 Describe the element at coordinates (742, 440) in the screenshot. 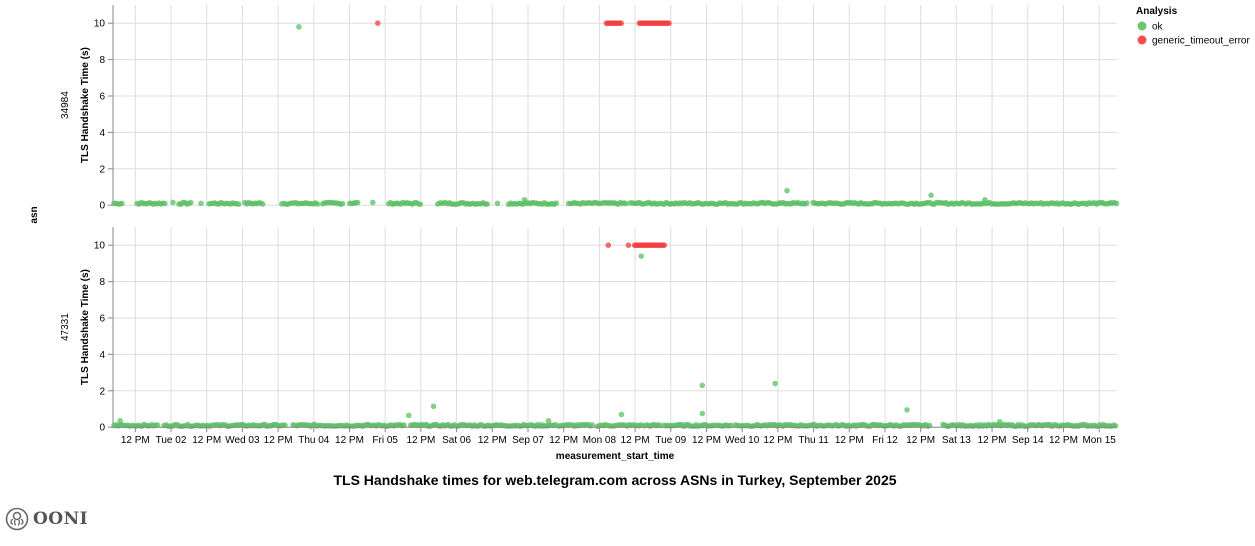

I see `x-tick-label: Wed 10` at that location.